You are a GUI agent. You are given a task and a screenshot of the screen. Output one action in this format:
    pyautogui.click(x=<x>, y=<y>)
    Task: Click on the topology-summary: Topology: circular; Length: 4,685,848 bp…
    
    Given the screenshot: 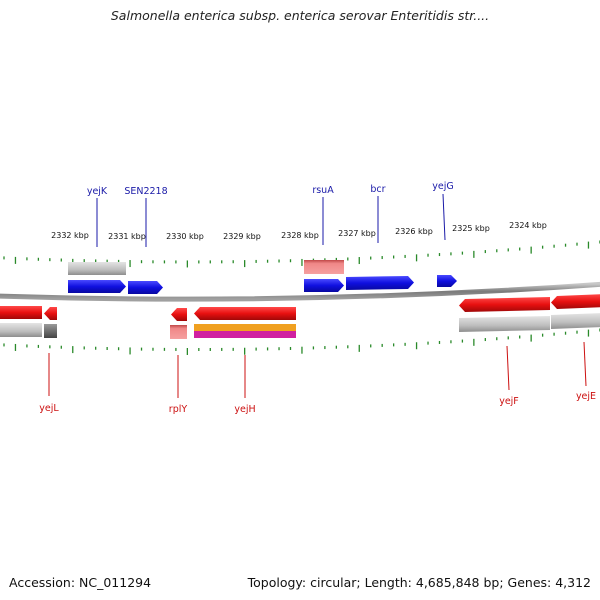 What is the action you would take?
    pyautogui.click(x=419, y=582)
    